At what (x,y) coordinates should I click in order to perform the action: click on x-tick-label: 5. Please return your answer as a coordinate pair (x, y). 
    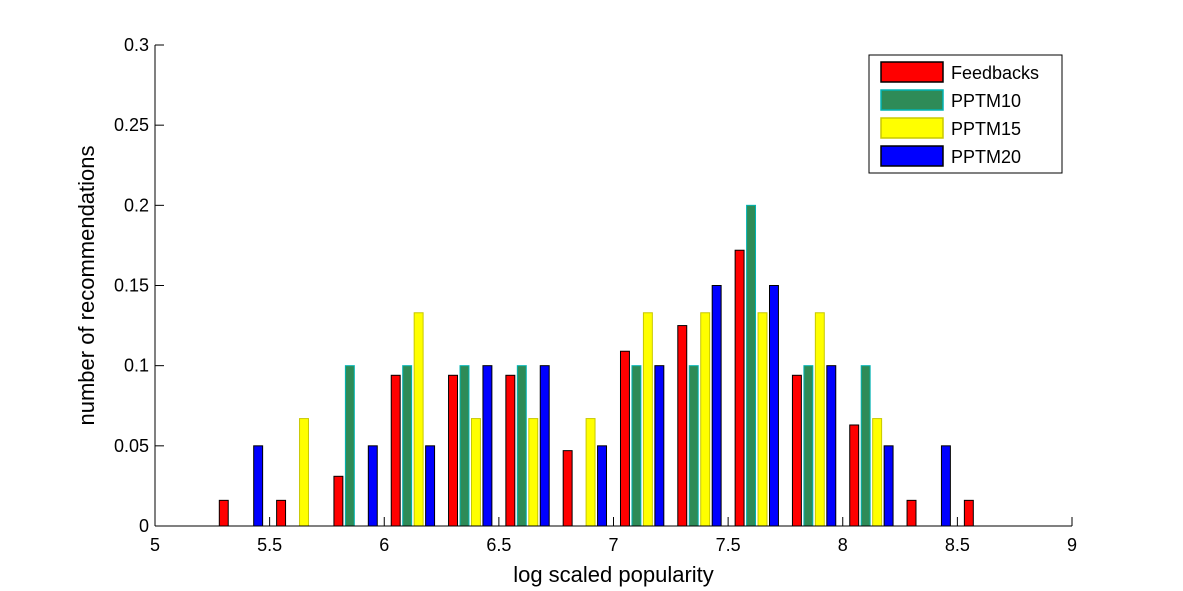
    Looking at the image, I should click on (155, 545).